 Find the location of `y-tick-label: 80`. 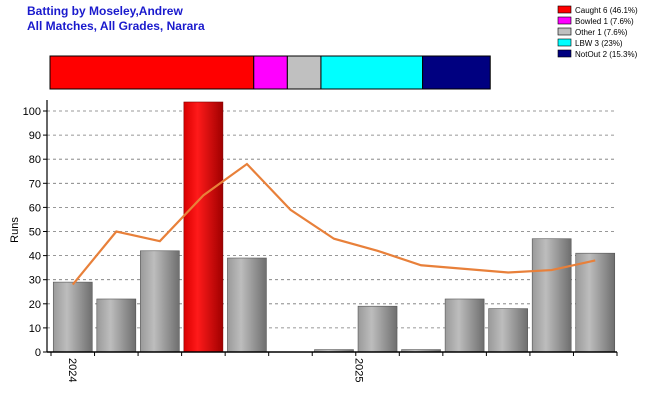

y-tick-label: 80 is located at coordinates (35, 160).